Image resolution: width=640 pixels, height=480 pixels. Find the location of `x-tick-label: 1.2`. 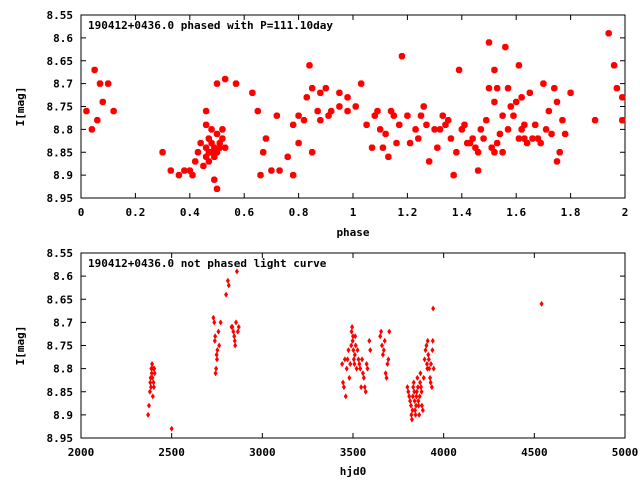

x-tick-label: 1.2 is located at coordinates (407, 212).